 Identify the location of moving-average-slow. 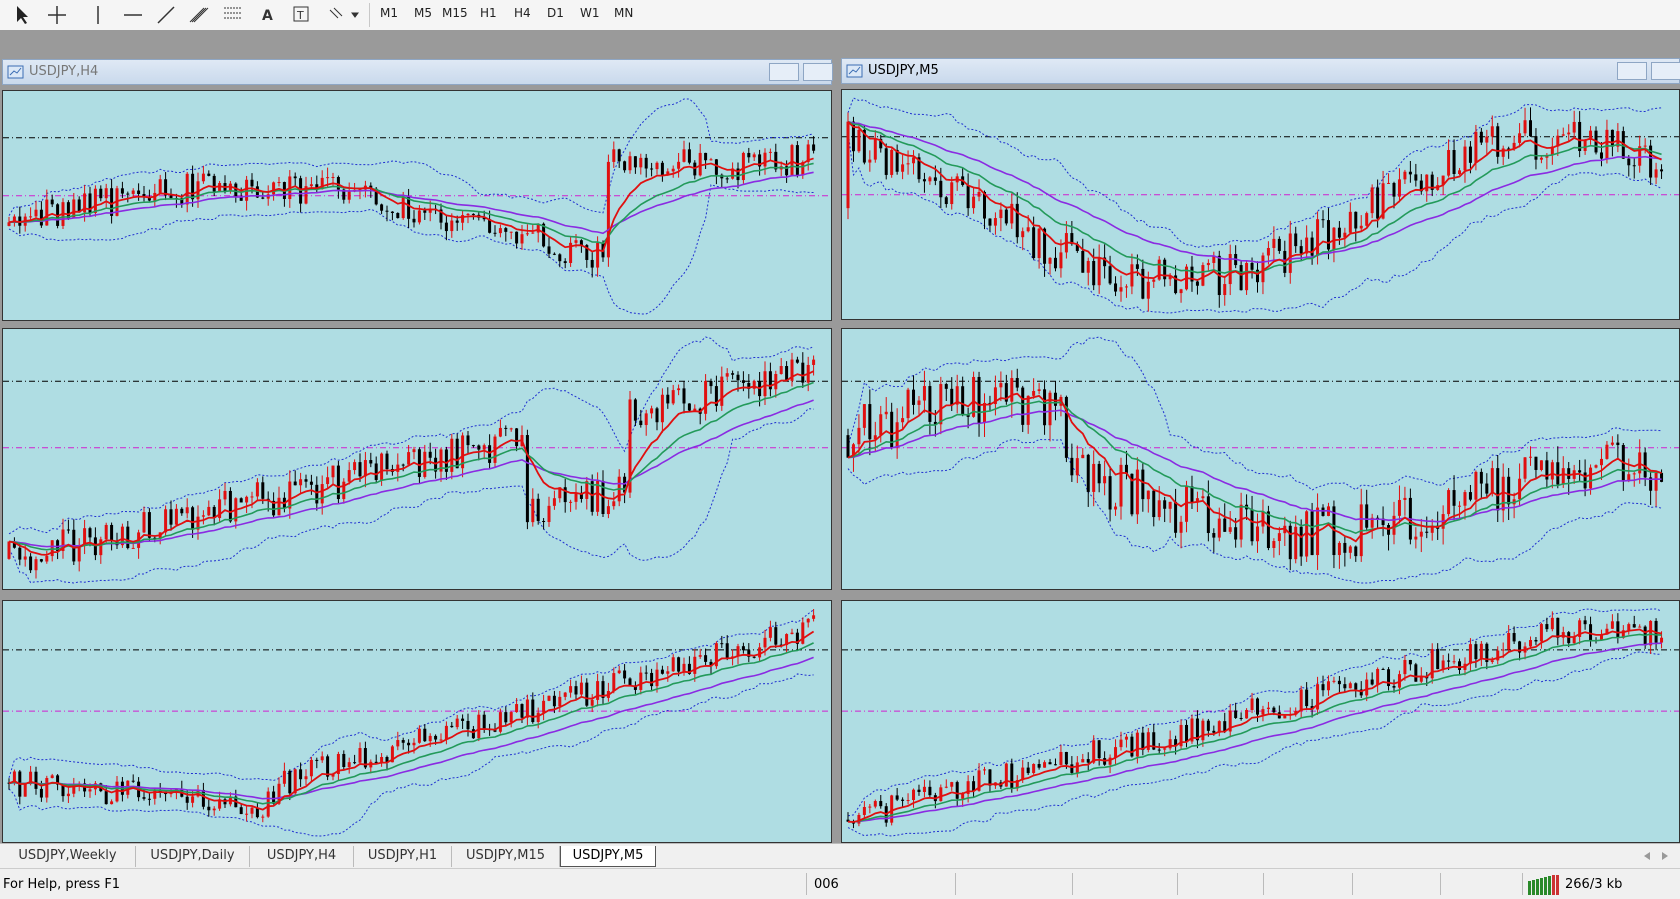
(1254, 466).